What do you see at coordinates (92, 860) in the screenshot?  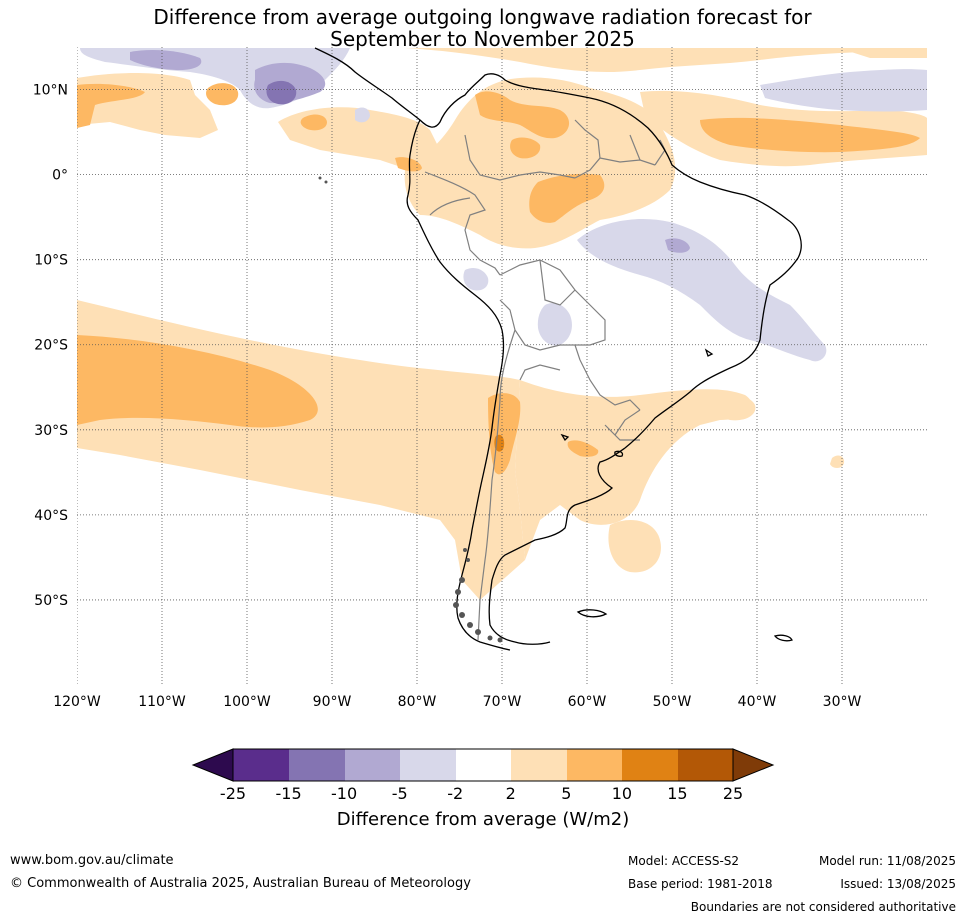 I see `footer-url: www.bom.gov.au/climate` at bounding box center [92, 860].